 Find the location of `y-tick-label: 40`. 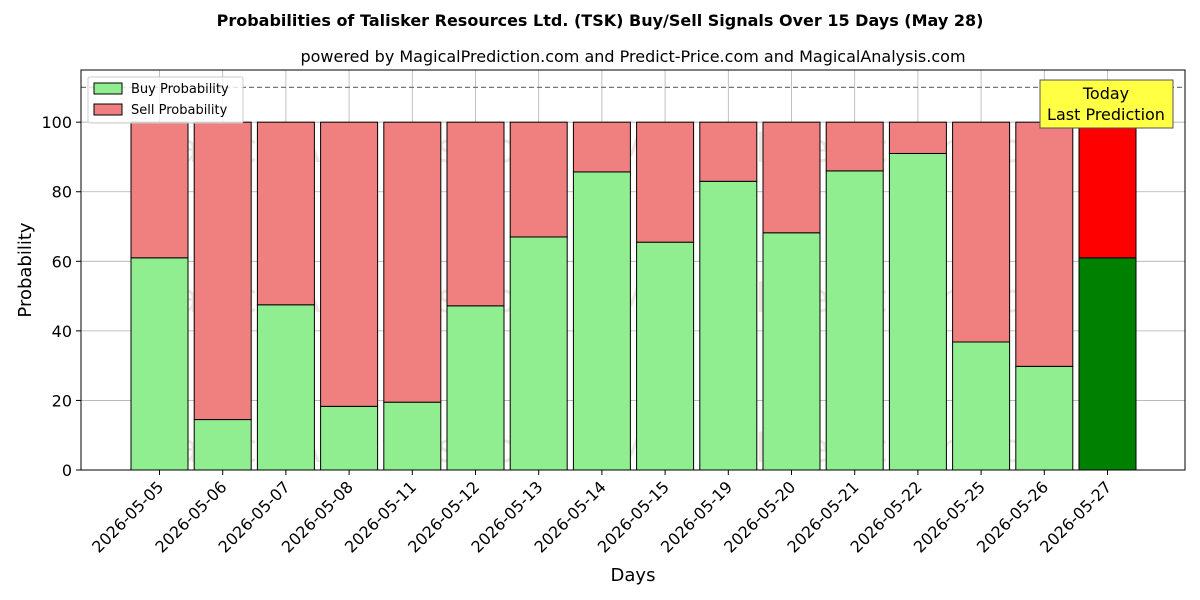

y-tick-label: 40 is located at coordinates (62, 331).